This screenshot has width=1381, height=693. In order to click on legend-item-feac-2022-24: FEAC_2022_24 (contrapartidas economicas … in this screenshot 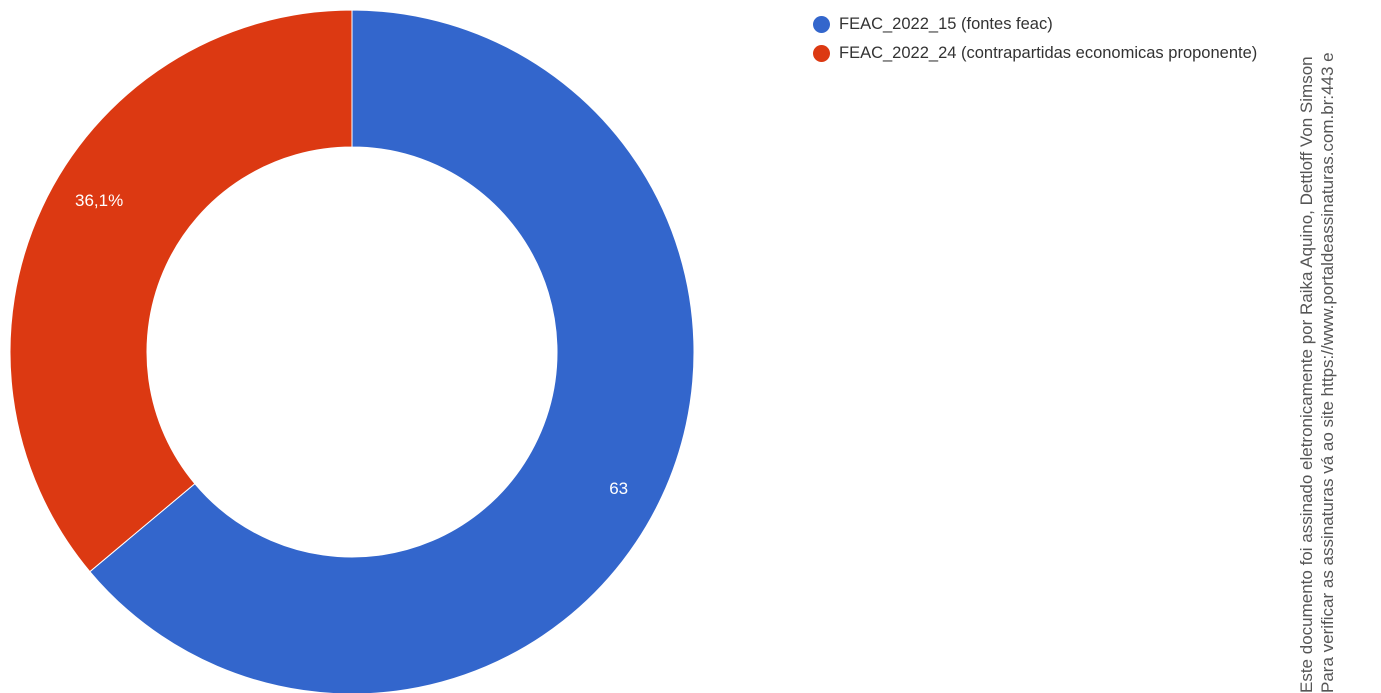, I will do `click(1035, 53)`.